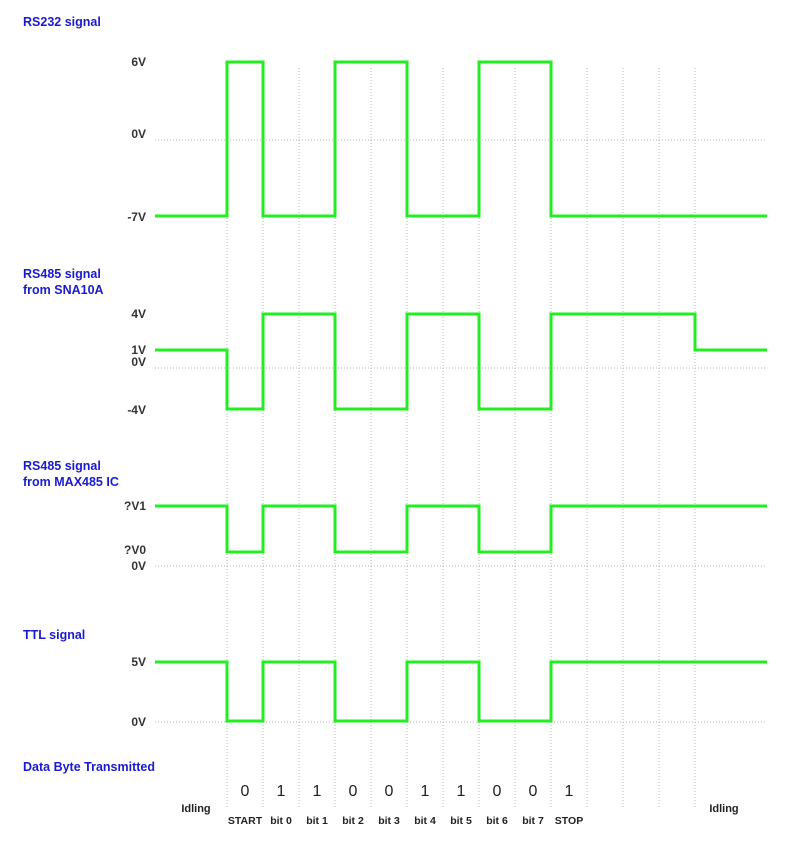 This screenshot has height=850, width=801. What do you see at coordinates (135, 506) in the screenshot?
I see `rs485b-level-v1: ?V1` at bounding box center [135, 506].